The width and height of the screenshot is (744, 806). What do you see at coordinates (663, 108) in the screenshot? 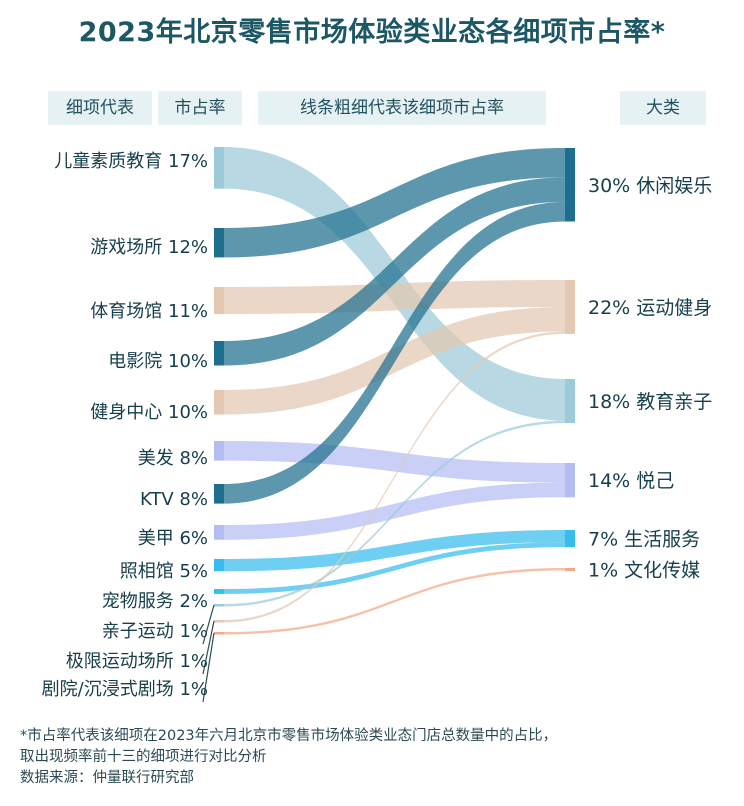
I see `header-category: 大类` at bounding box center [663, 108].